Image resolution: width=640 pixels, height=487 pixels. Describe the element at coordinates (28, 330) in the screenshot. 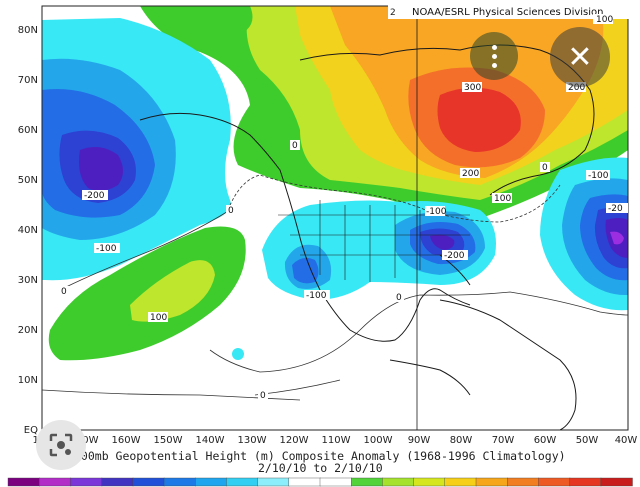

I see `lat-label: 20N` at that location.